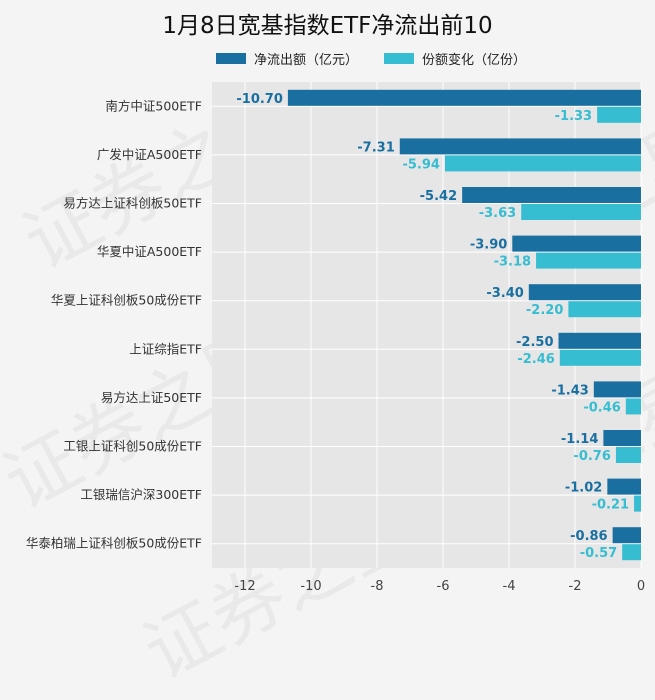 The image size is (655, 700). What do you see at coordinates (114, 543) in the screenshot?
I see `y-category-label: 华泰柏瑞上证科创板50成份ETF` at bounding box center [114, 543].